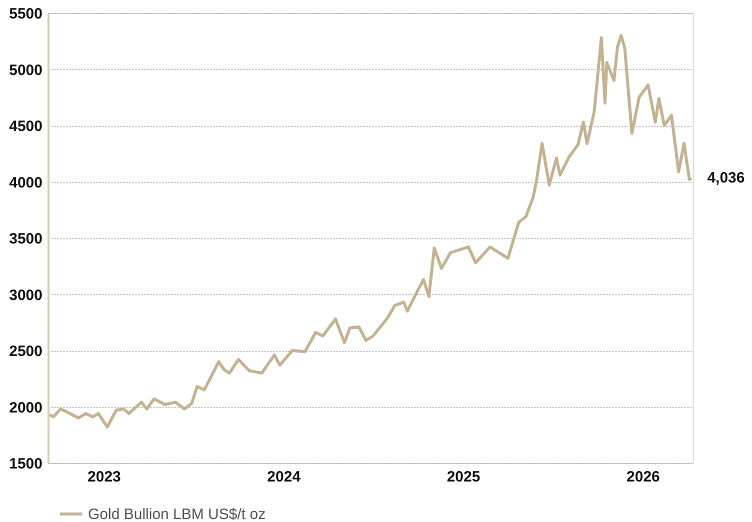  Describe the element at coordinates (25, 70) in the screenshot. I see `y-tick-label: 5000` at that location.